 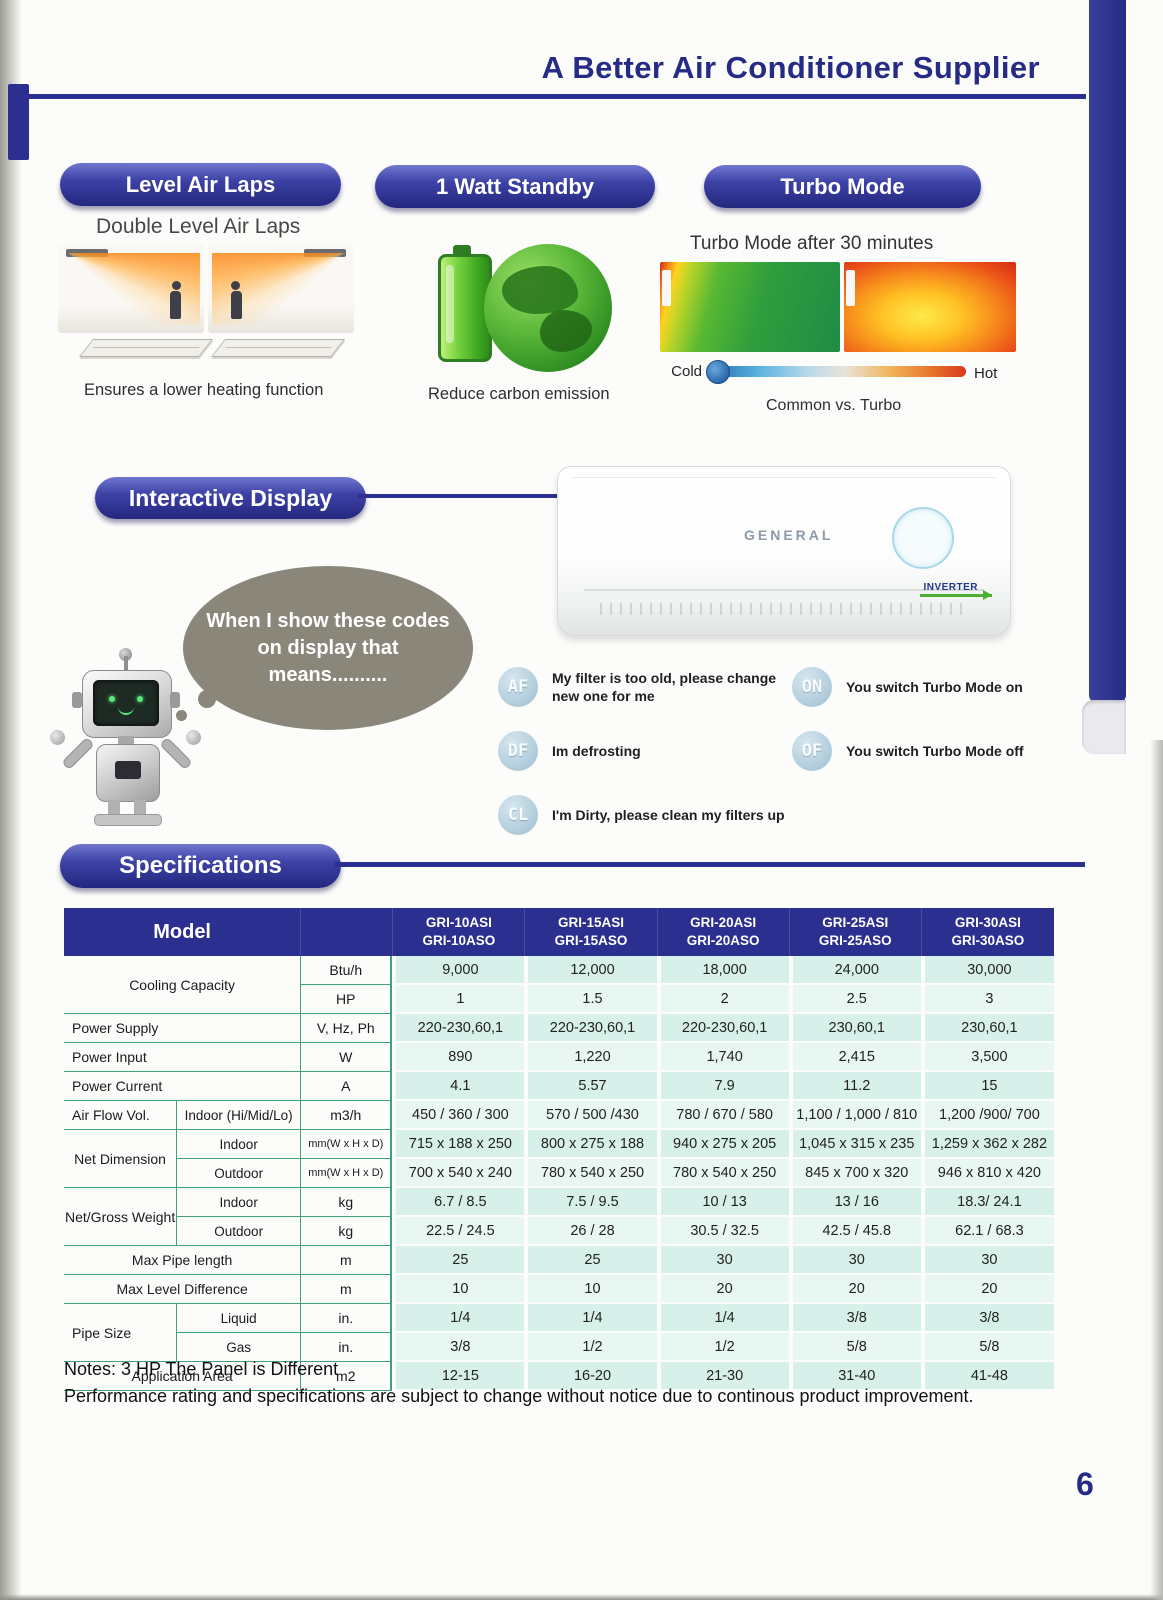 What do you see at coordinates (596, 750) in the screenshot?
I see `code-description: Im defrosting` at bounding box center [596, 750].